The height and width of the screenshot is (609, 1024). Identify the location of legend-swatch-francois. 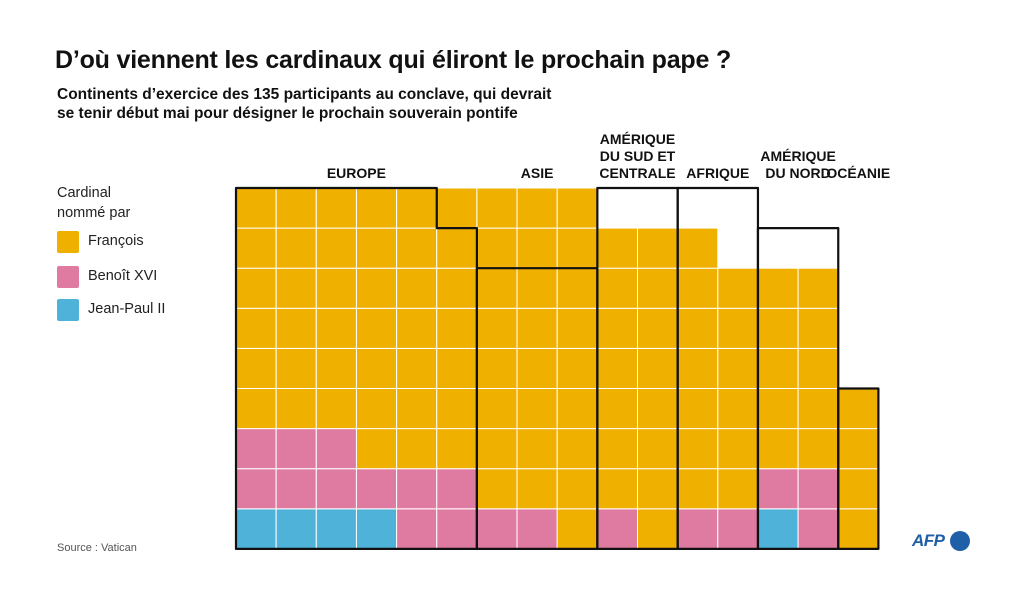
(68, 242).